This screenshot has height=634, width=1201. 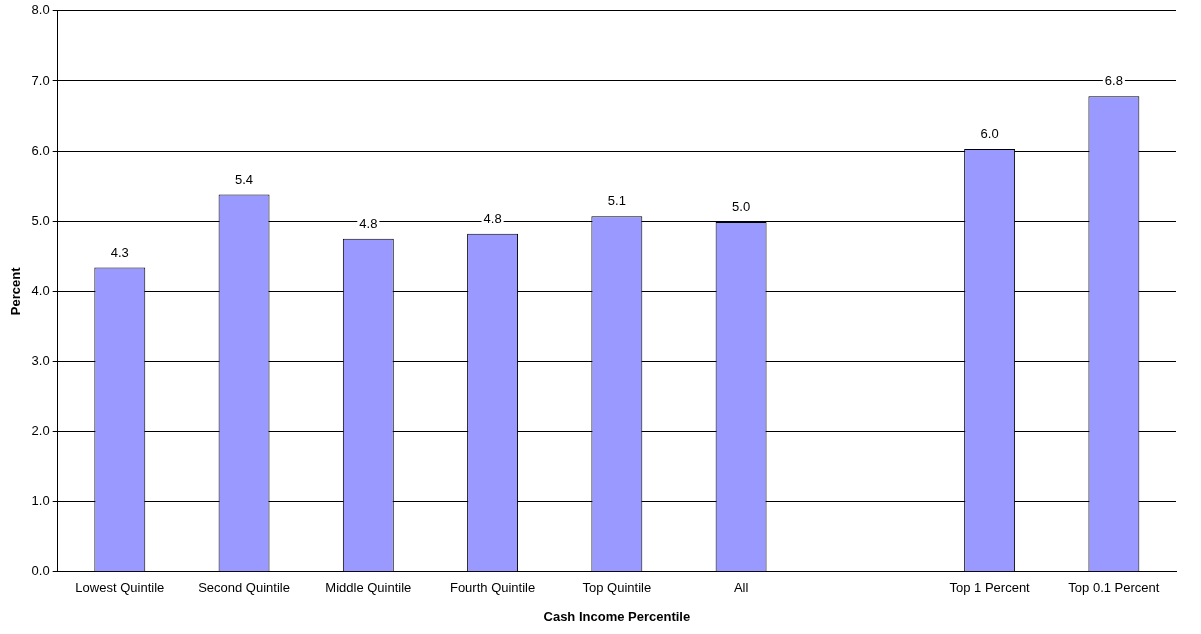 What do you see at coordinates (616, 201) in the screenshot?
I see `data-label: 5.1` at bounding box center [616, 201].